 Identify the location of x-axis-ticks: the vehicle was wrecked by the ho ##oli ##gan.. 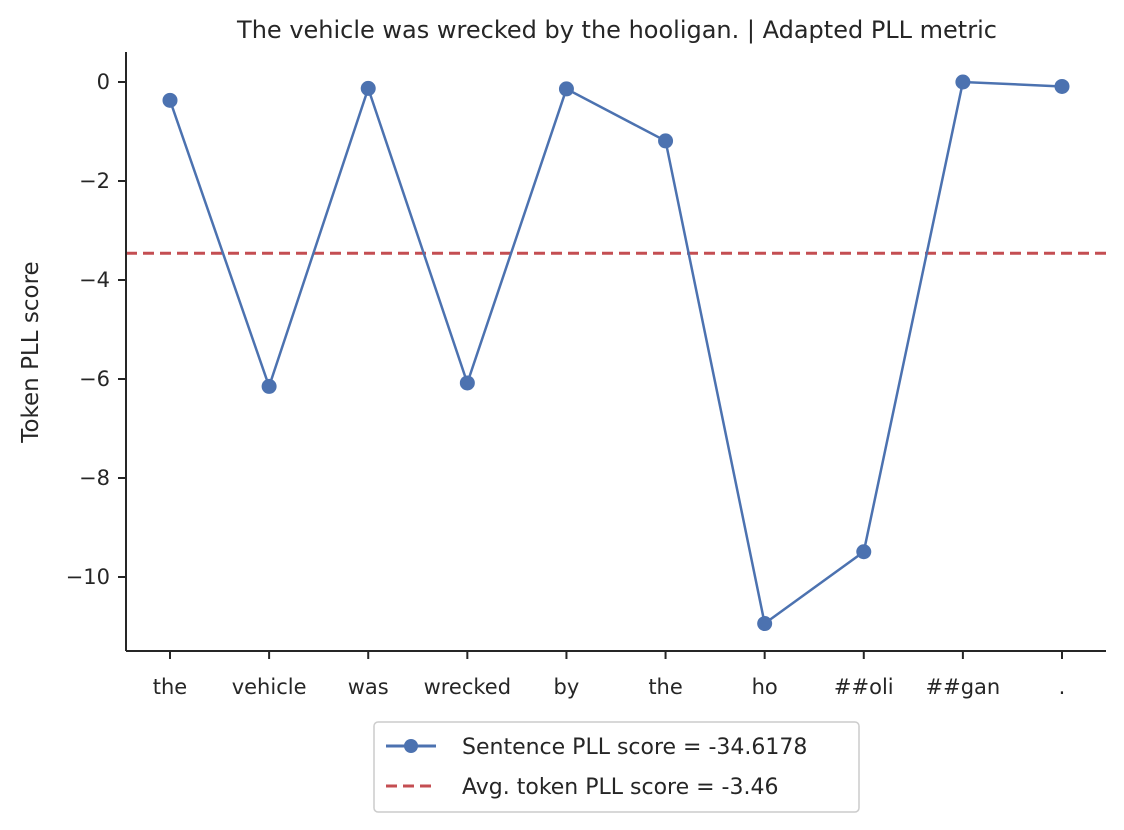
(609, 675).